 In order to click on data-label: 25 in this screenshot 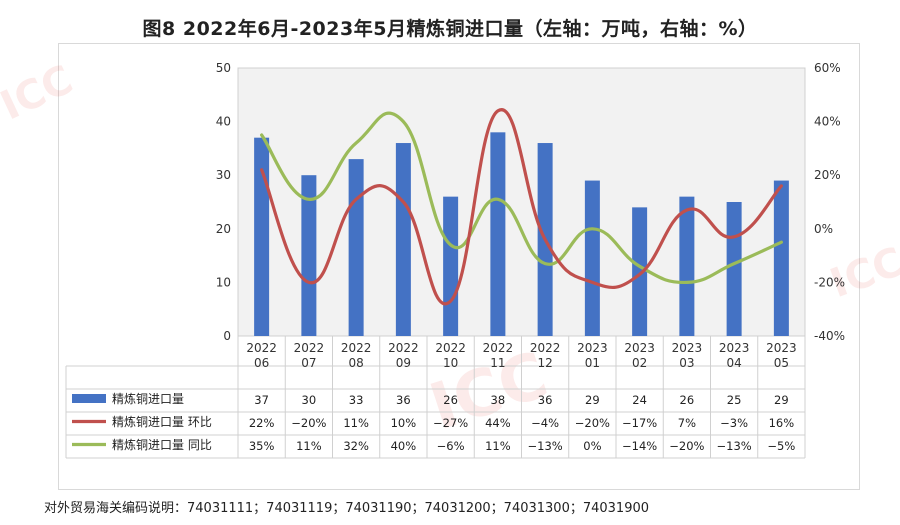, I will do `click(734, 400)`.